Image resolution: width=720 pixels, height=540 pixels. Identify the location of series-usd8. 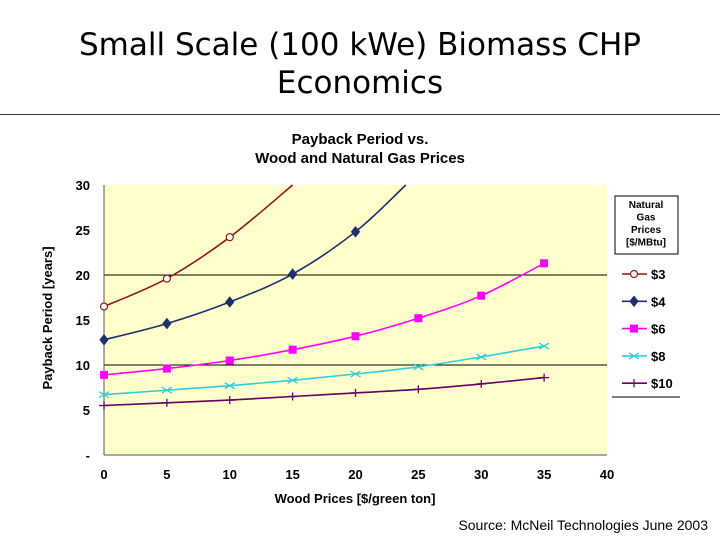
(324, 370).